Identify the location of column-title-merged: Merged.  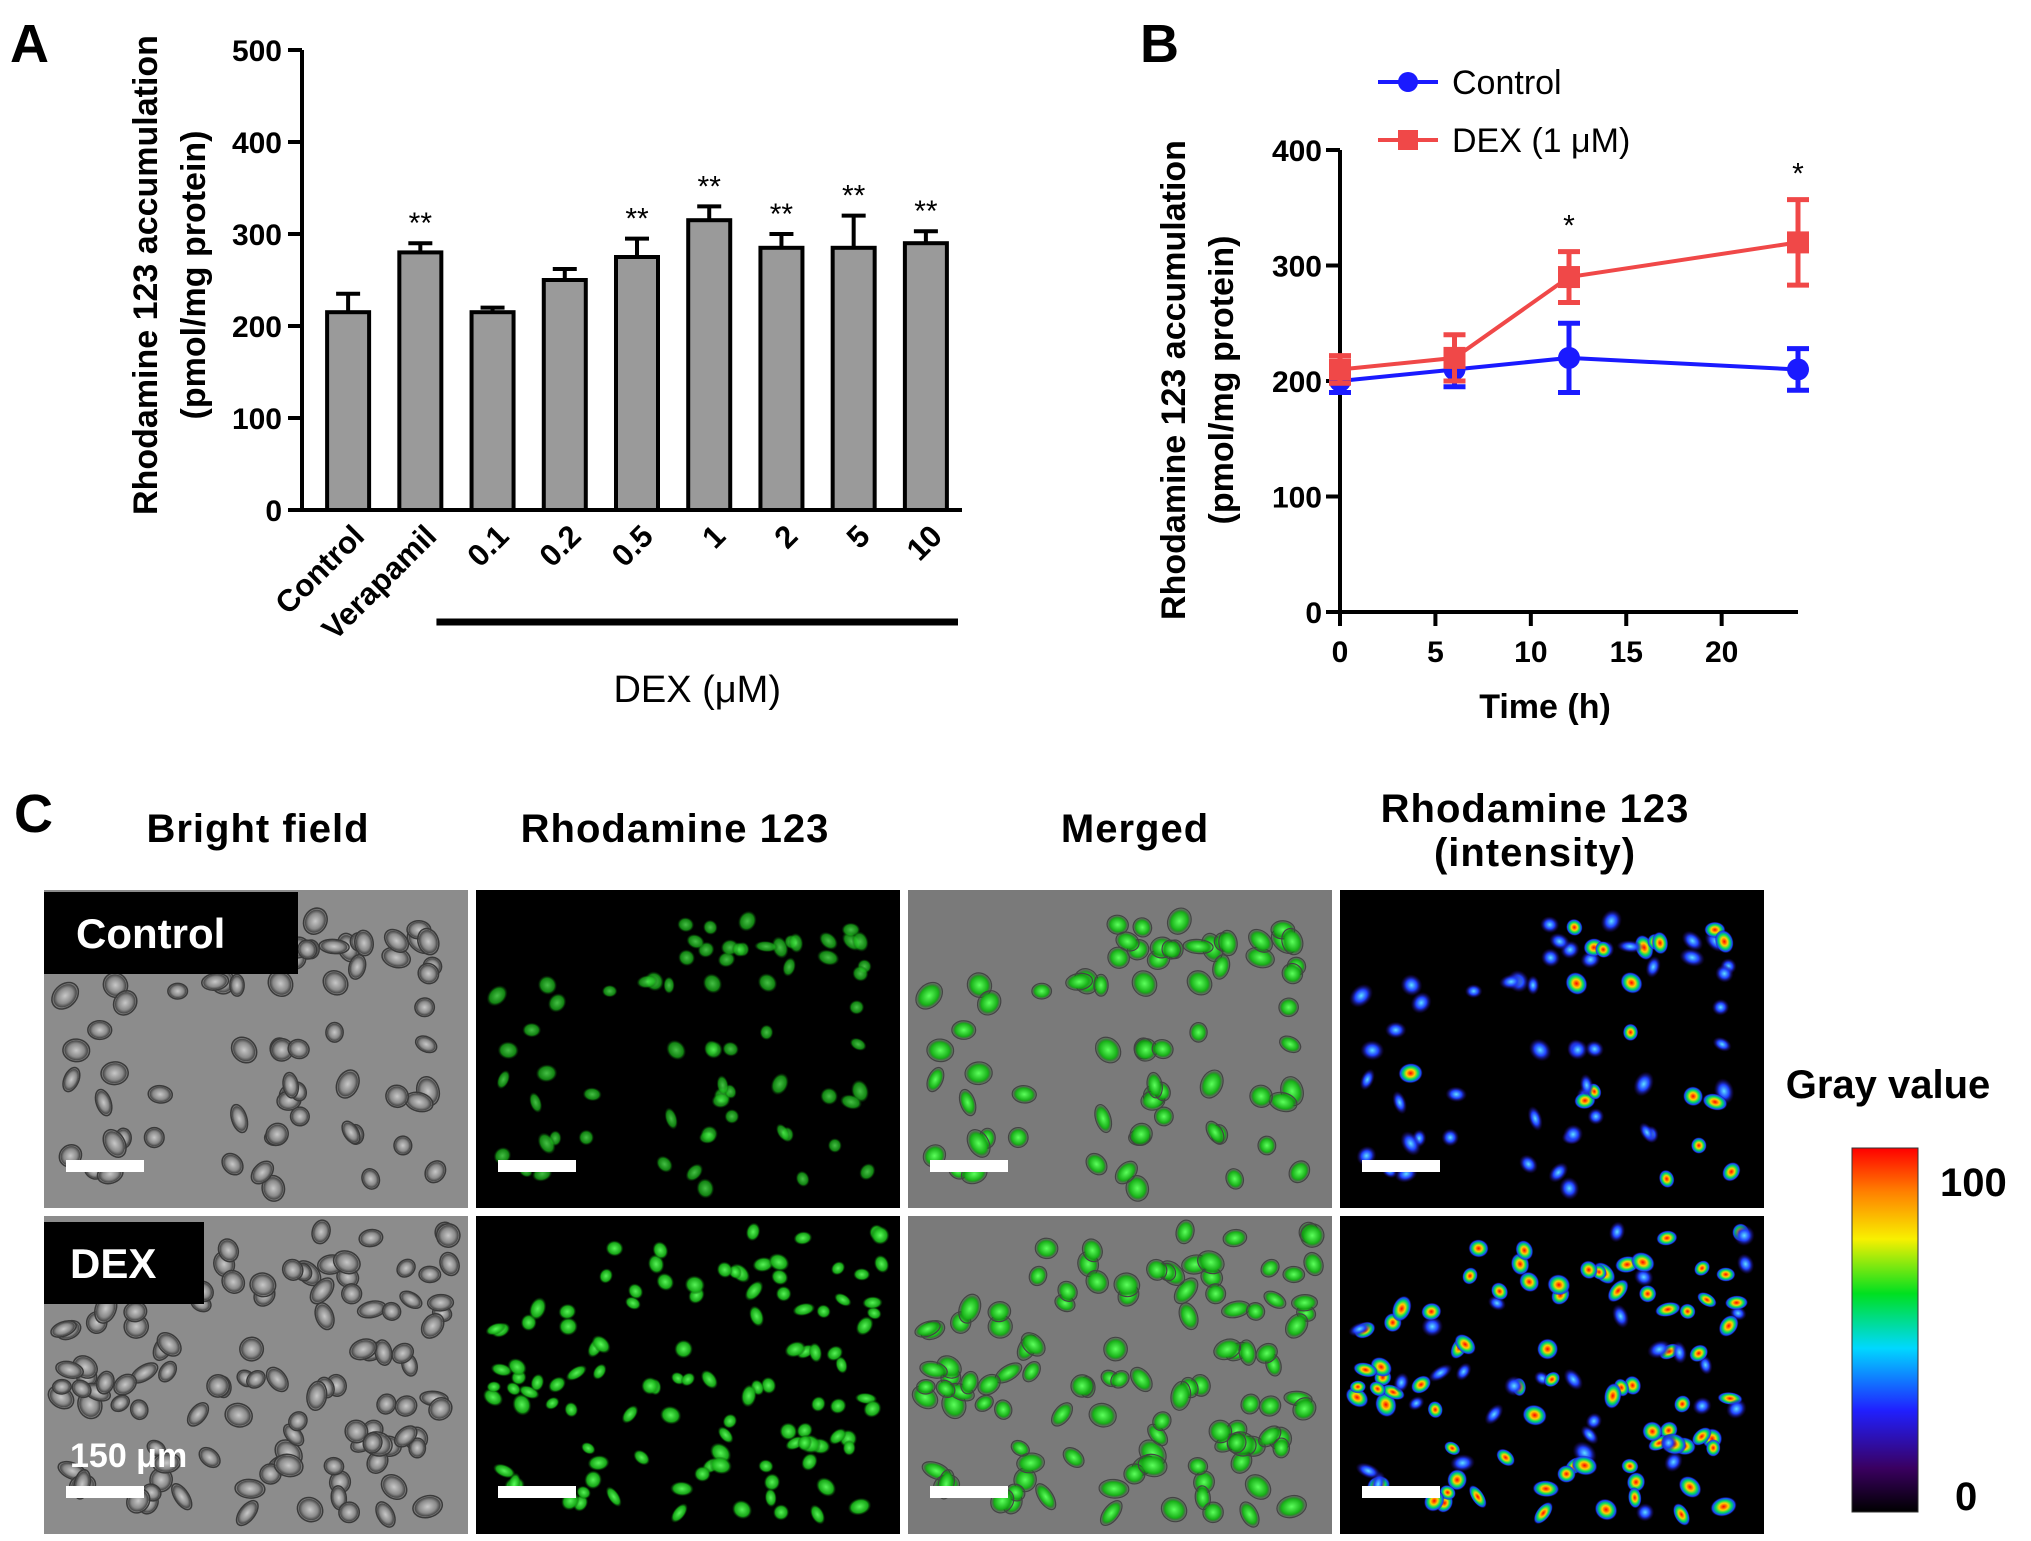
(1135, 829).